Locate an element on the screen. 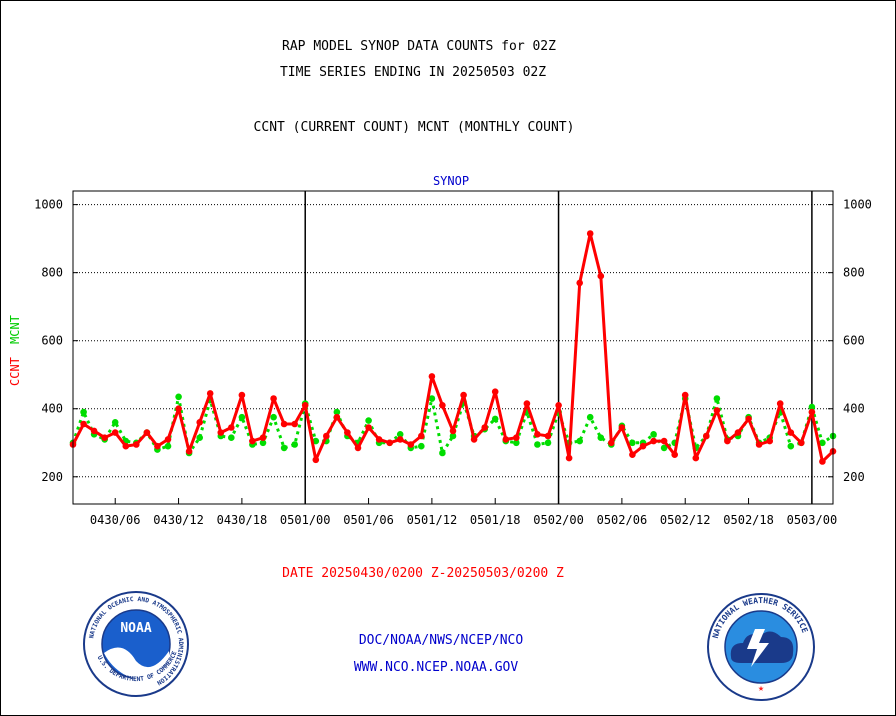 The width and height of the screenshot is (896, 716). y-axis-label-mcnt: MCNT is located at coordinates (15, 329).